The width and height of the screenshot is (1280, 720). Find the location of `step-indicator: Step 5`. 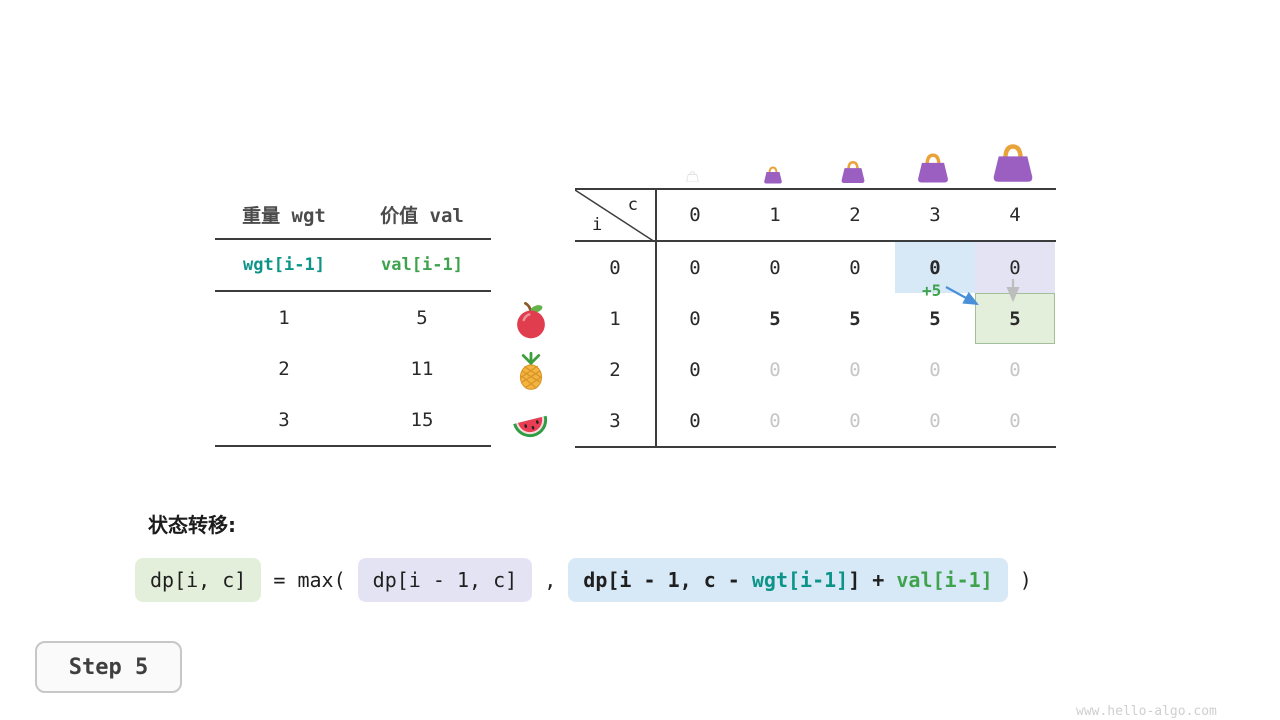

step-indicator: Step 5 is located at coordinates (108, 667).